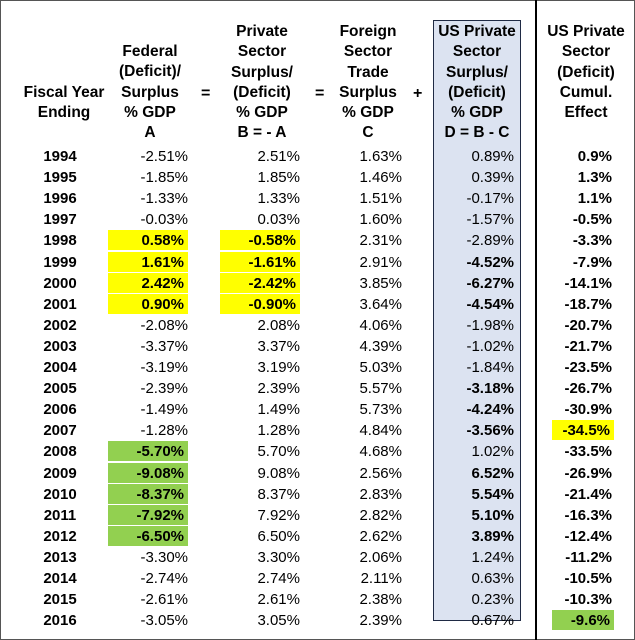 Image resolution: width=635 pixels, height=640 pixels. What do you see at coordinates (490, 262) in the screenshot?
I see `us-private-sector-cell-value: -4.52%` at bounding box center [490, 262].